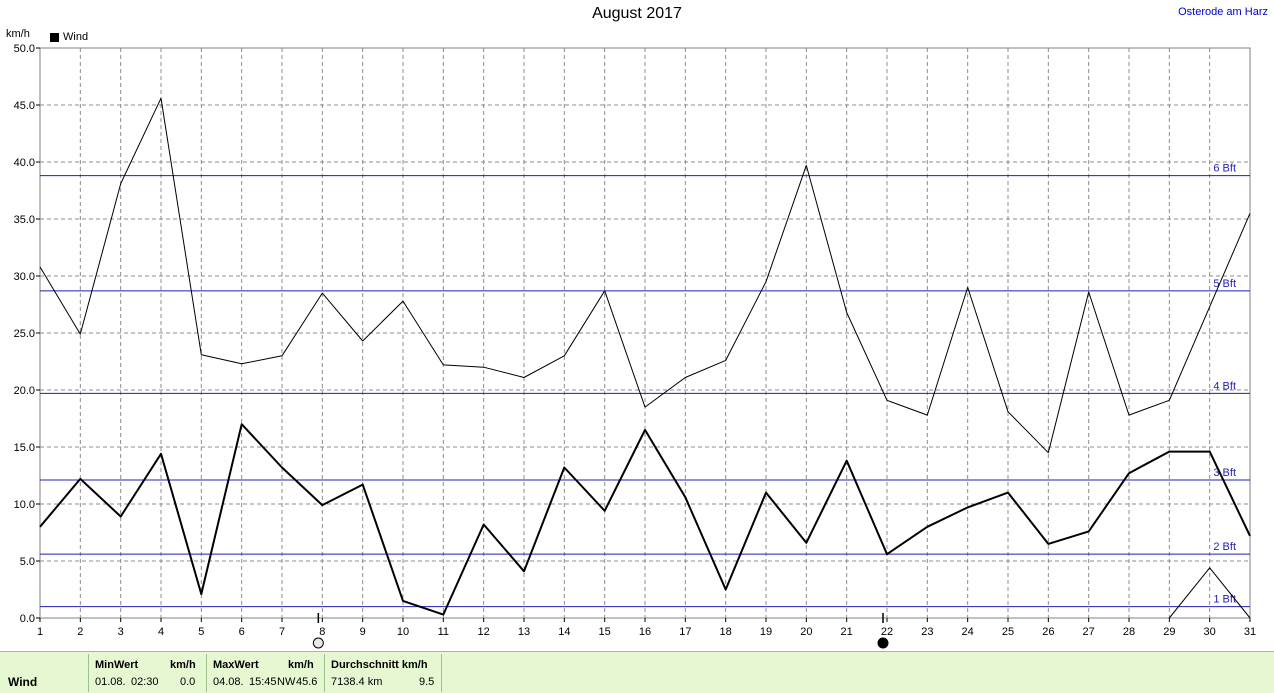  Describe the element at coordinates (121, 632) in the screenshot. I see `x-tick-label: 3` at that location.